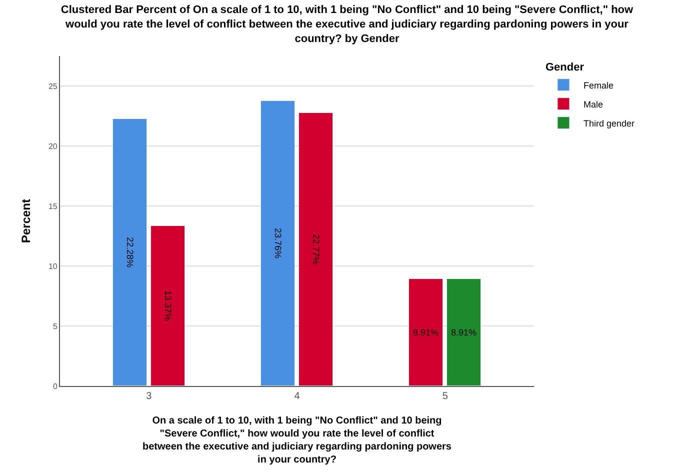 Image resolution: width=694 pixels, height=475 pixels. I want to click on y-tick-label: 20, so click(53, 146).